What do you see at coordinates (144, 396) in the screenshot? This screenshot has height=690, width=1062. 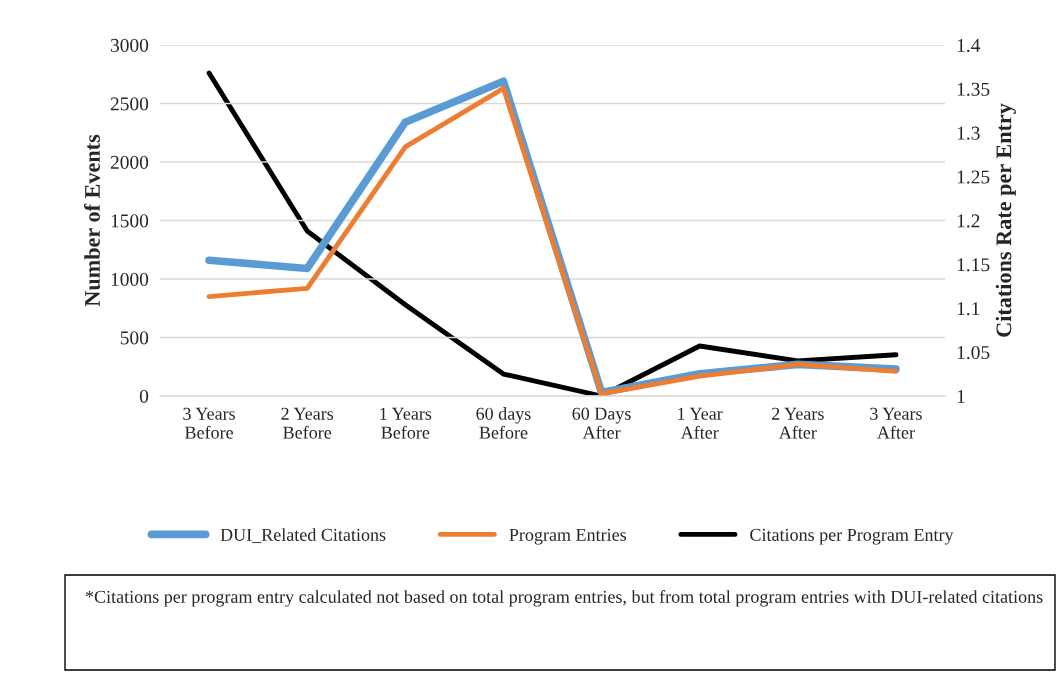 I see `y-tick-label: 0` at bounding box center [144, 396].